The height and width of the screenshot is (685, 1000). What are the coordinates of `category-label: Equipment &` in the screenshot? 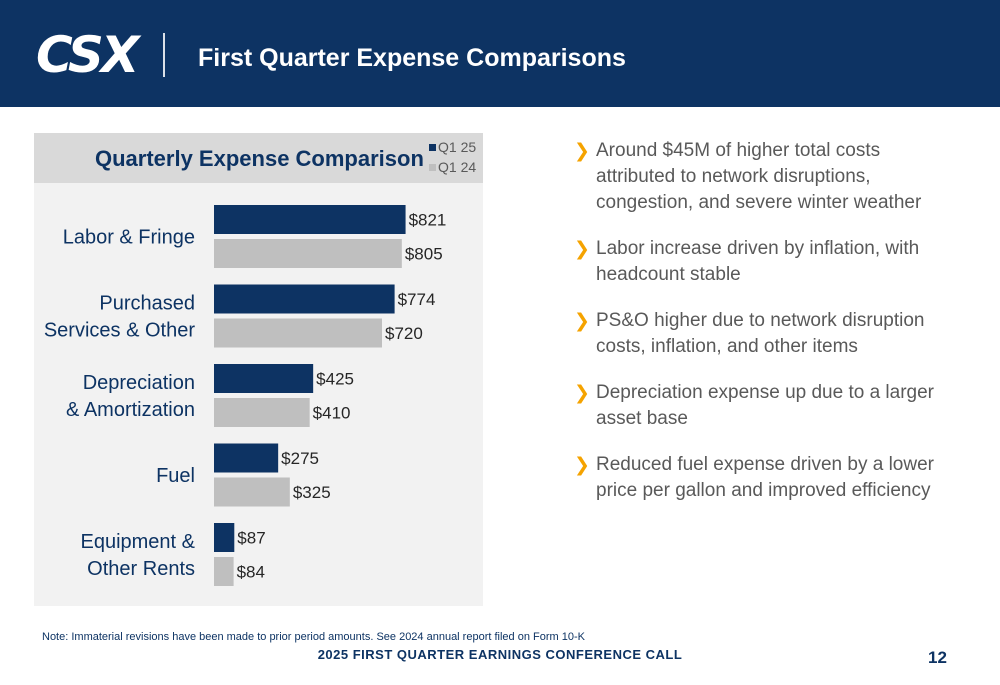 It's located at (137, 542).